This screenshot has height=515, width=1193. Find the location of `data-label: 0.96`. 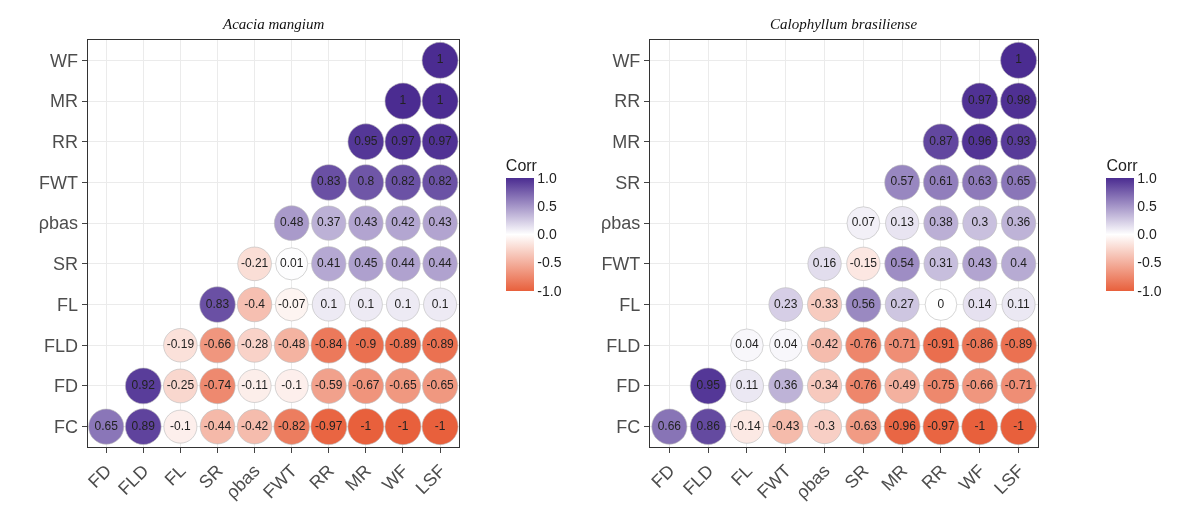

data-label: 0.96 is located at coordinates (980, 140).